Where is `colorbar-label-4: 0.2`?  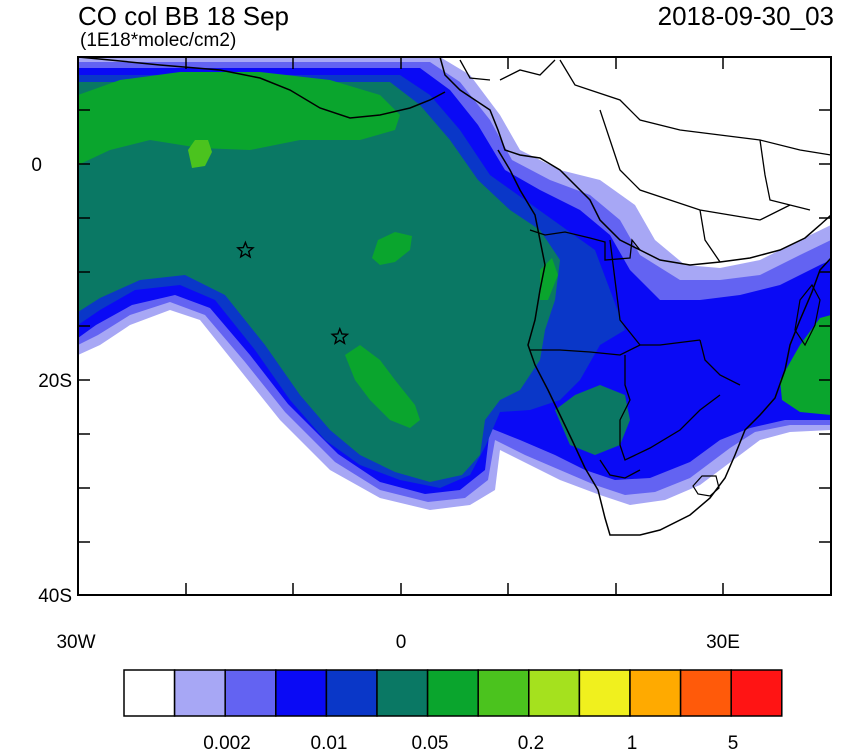 colorbar-label-4: 0.2 is located at coordinates (531, 741).